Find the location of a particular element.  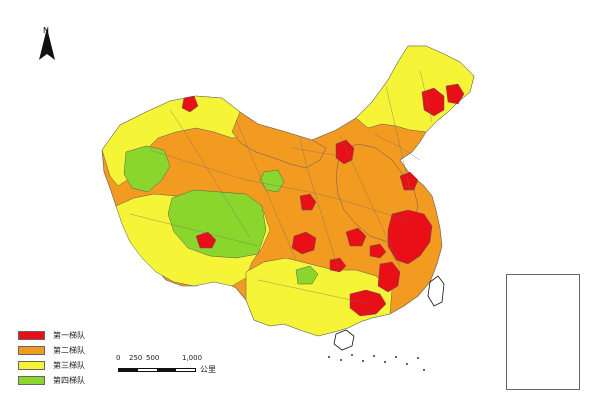

scale-tick-500: 500 is located at coordinates (153, 358).